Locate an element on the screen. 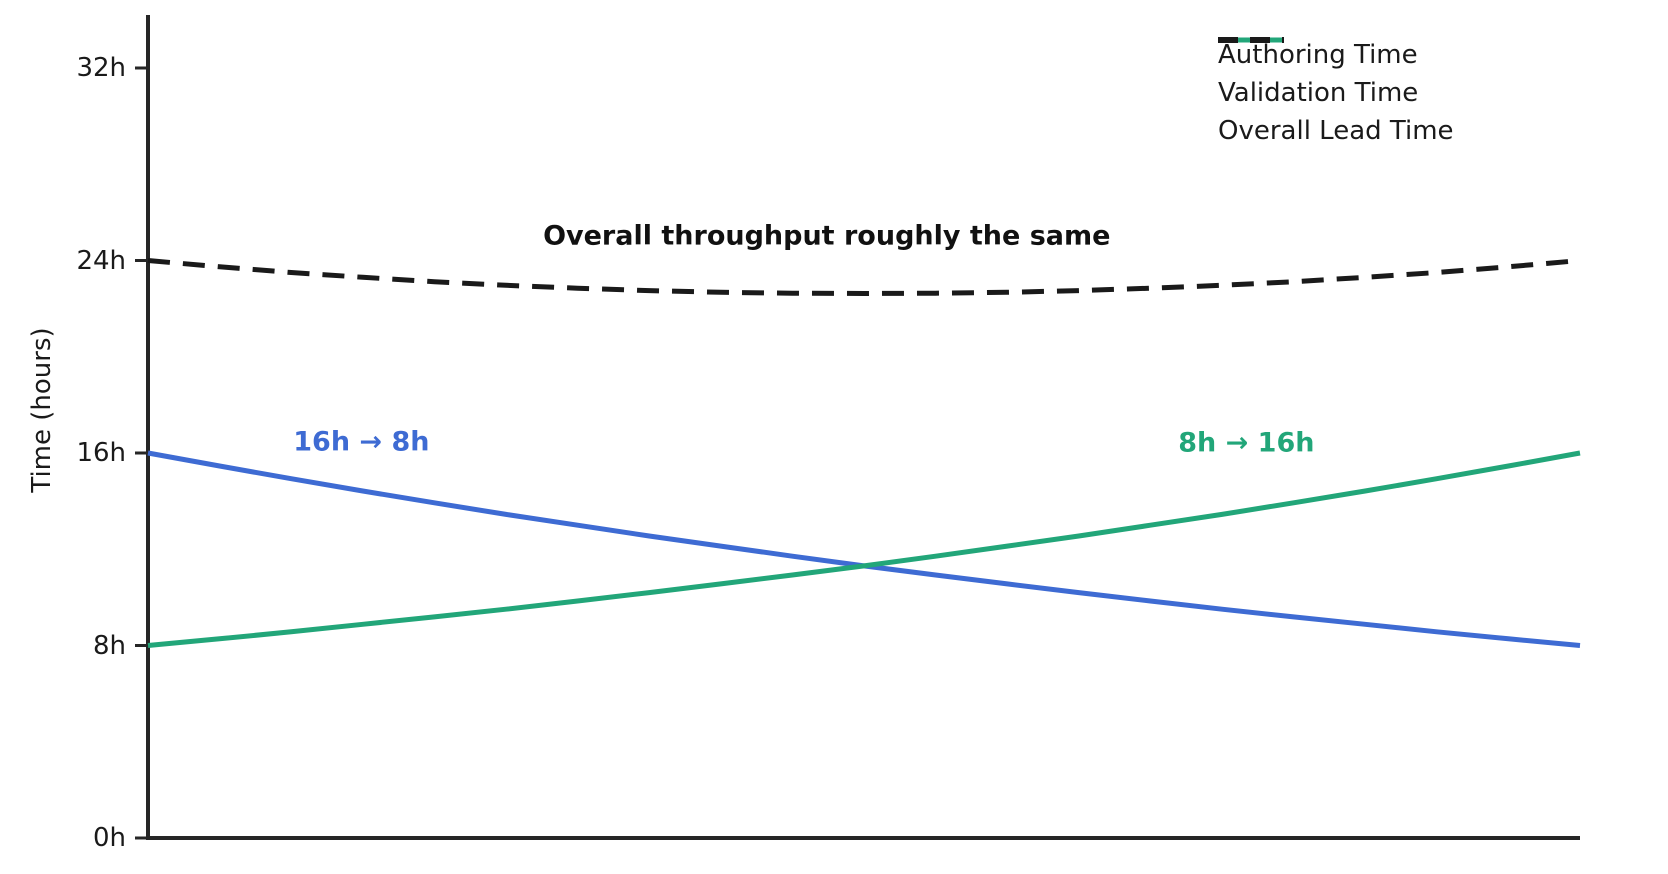  legend-item-overall-lead-time: Overall Lead Time is located at coordinates (1336, 93).